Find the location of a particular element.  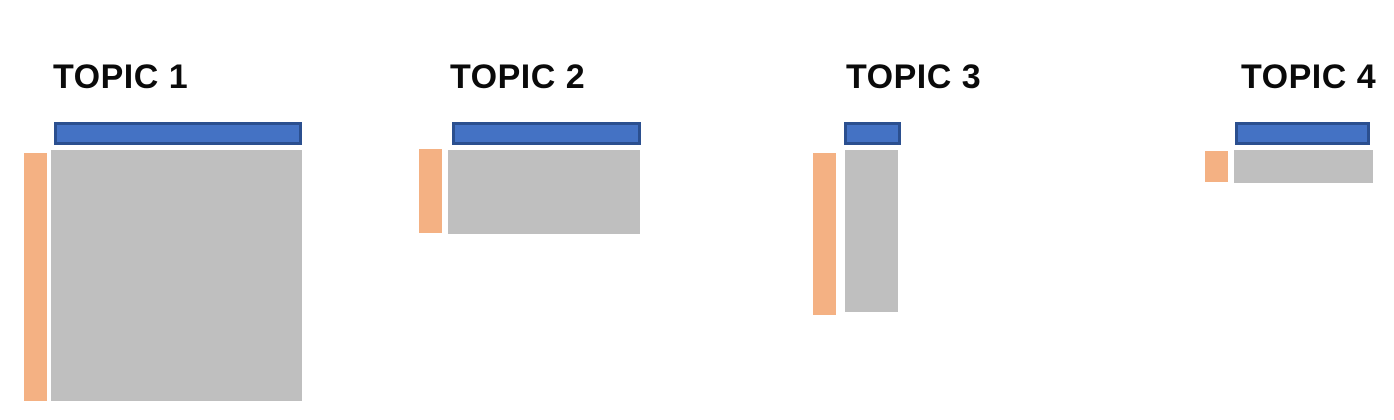

topic-3-body-block is located at coordinates (871, 231).